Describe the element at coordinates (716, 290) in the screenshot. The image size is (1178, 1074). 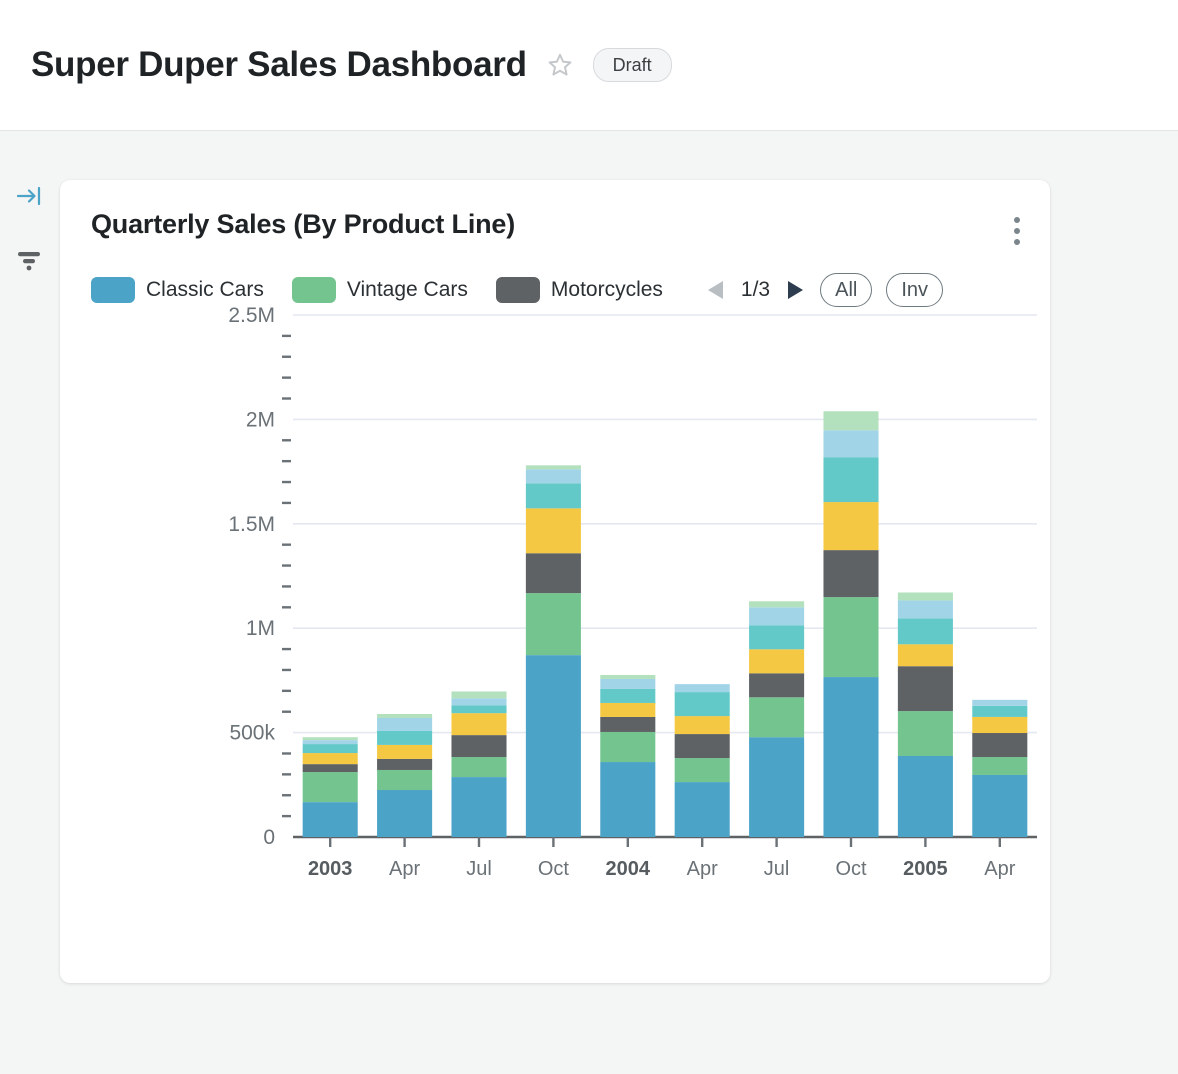
I see `triangle-left-icon` at that location.